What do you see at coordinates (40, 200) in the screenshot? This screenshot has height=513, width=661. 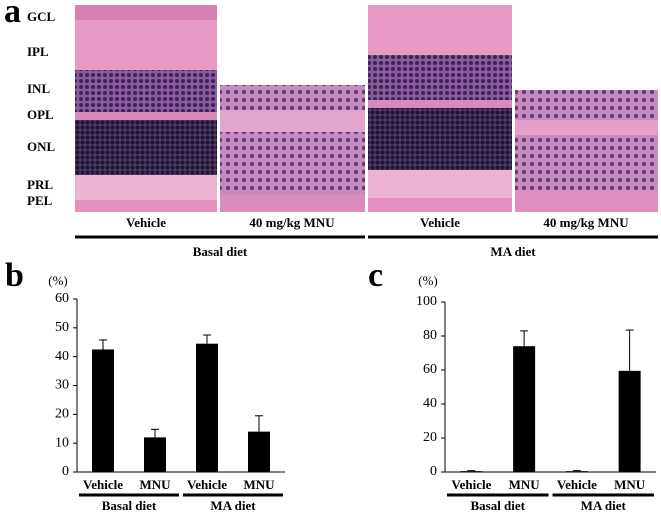 I see `layer-label: PEL` at bounding box center [40, 200].